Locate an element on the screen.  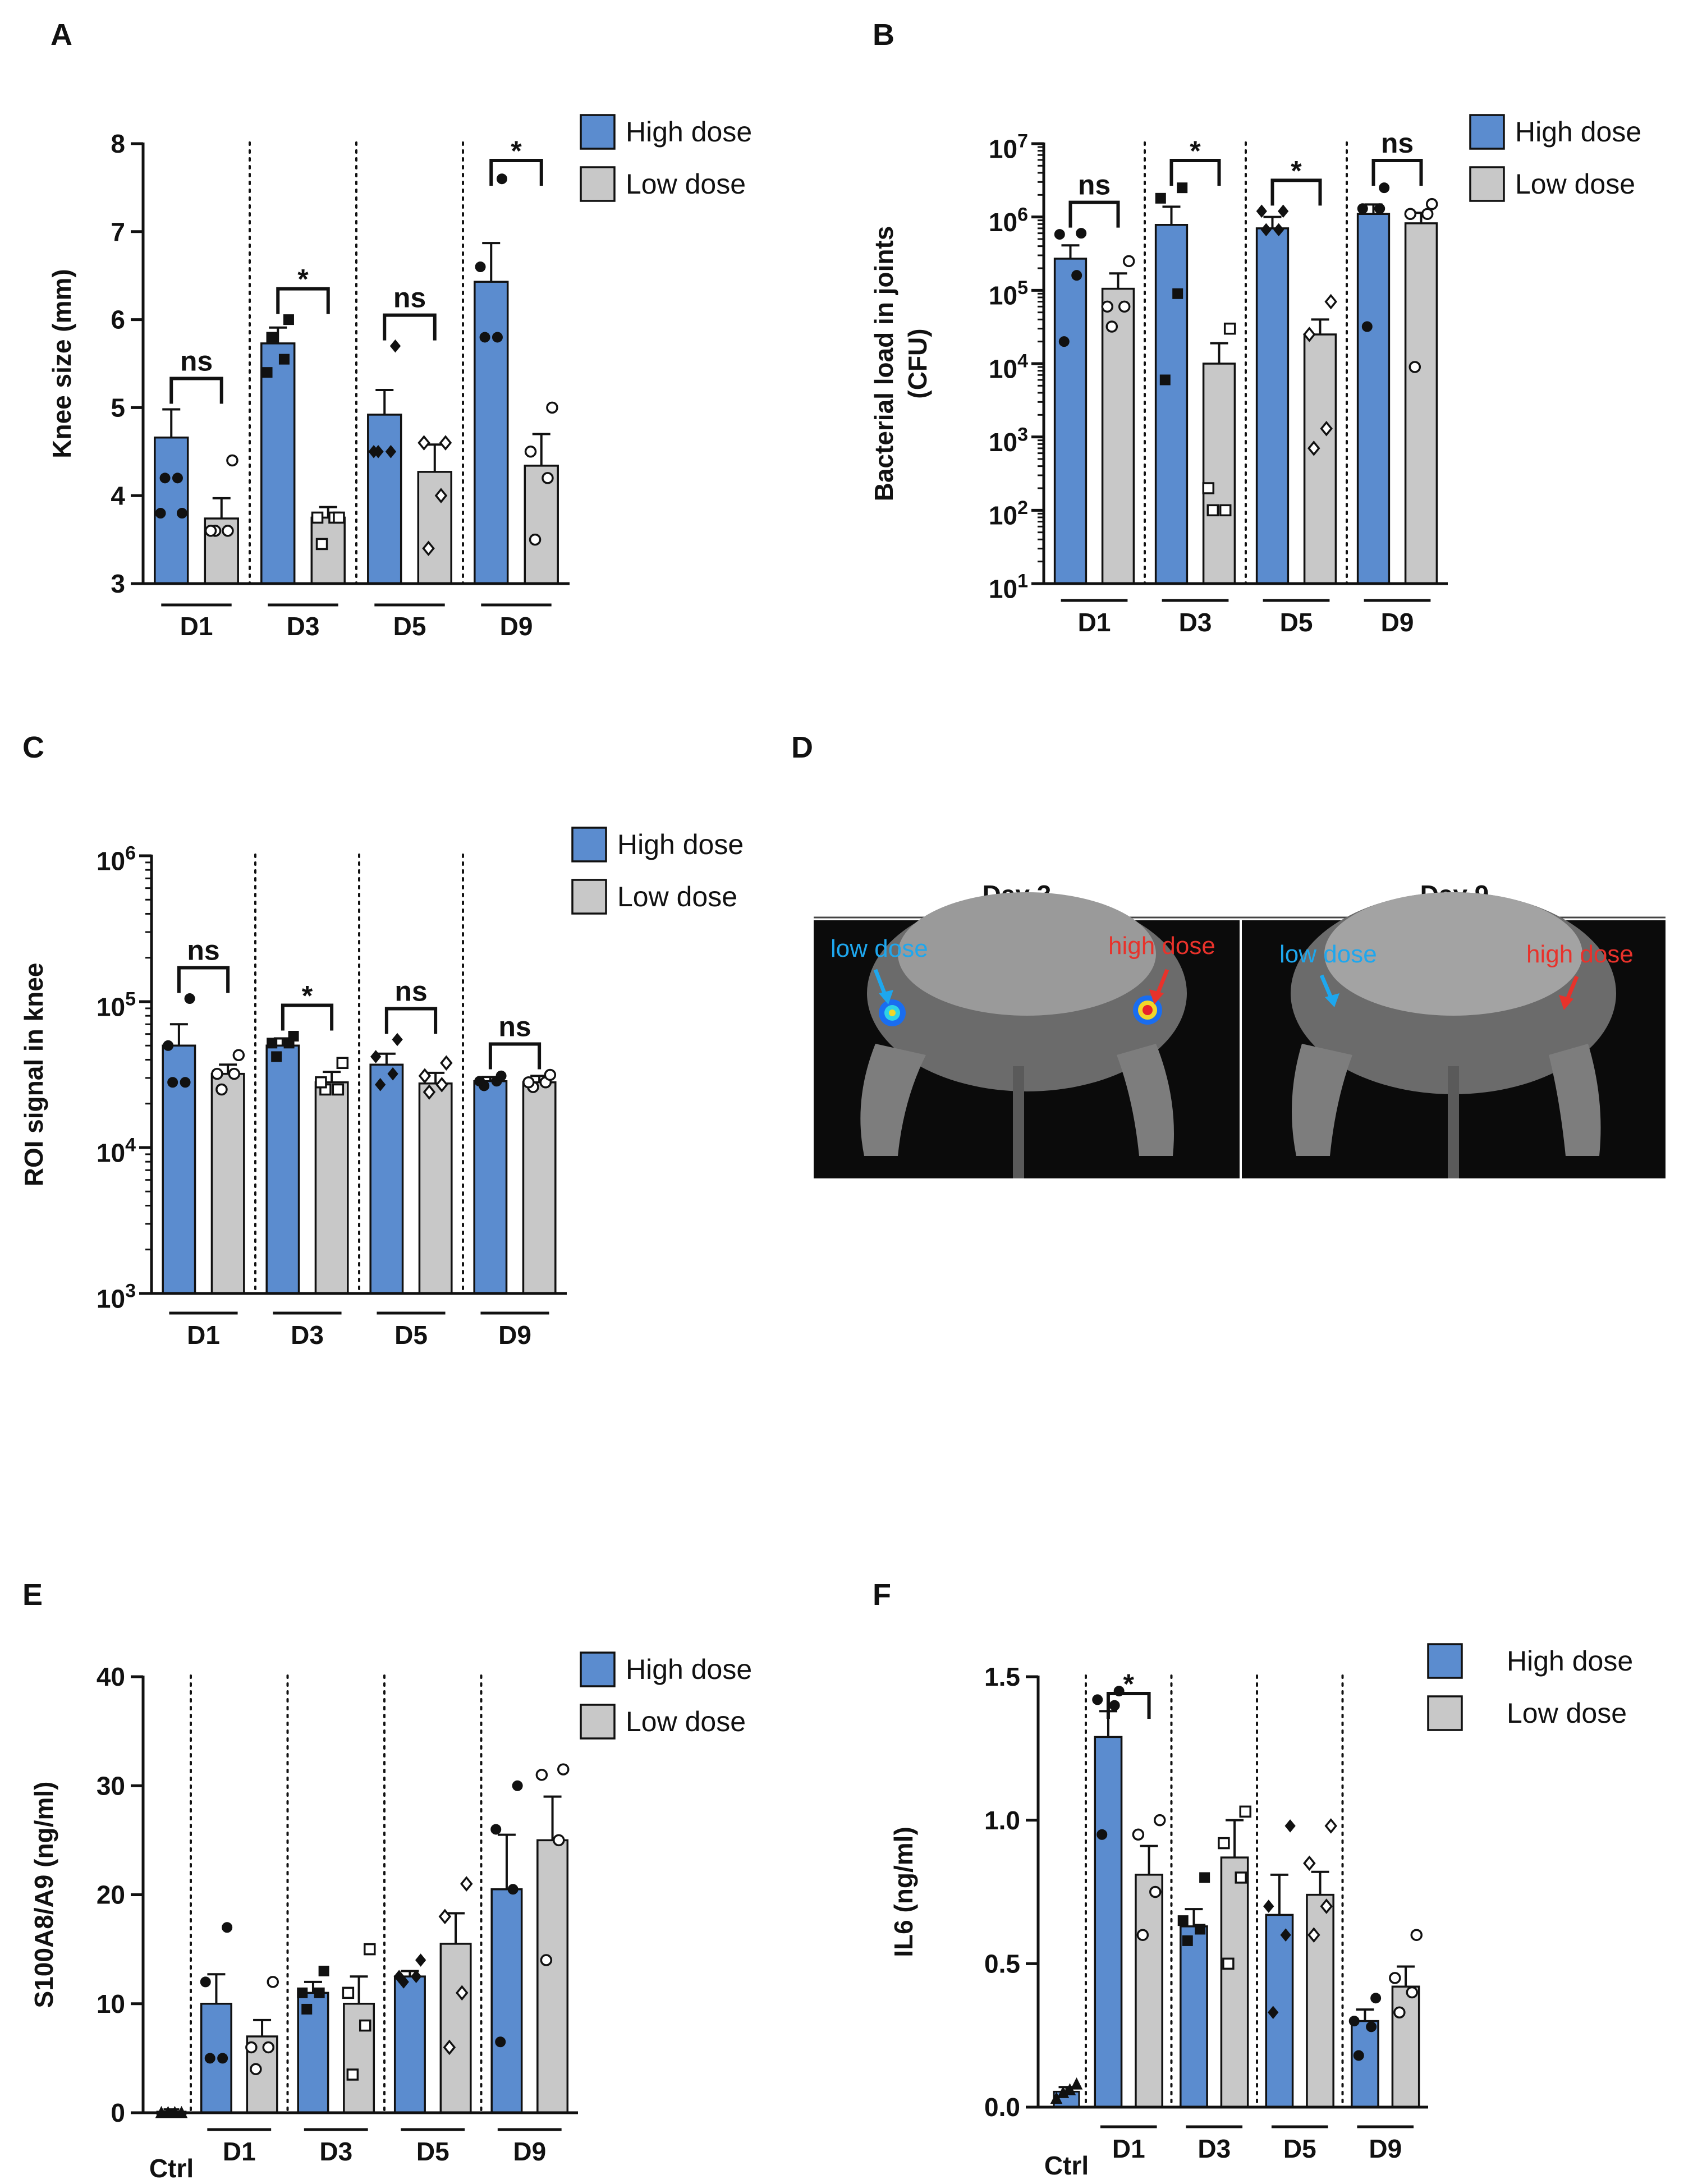
low-dose-bar-d5 is located at coordinates (1320, 459).